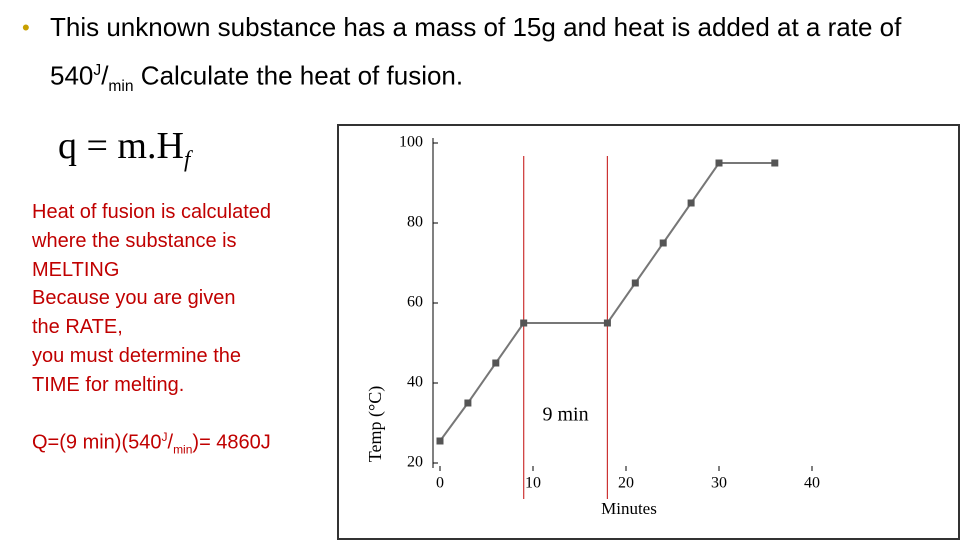  Describe the element at coordinates (164, 437) in the screenshot. I see `answer-sup: J` at that location.